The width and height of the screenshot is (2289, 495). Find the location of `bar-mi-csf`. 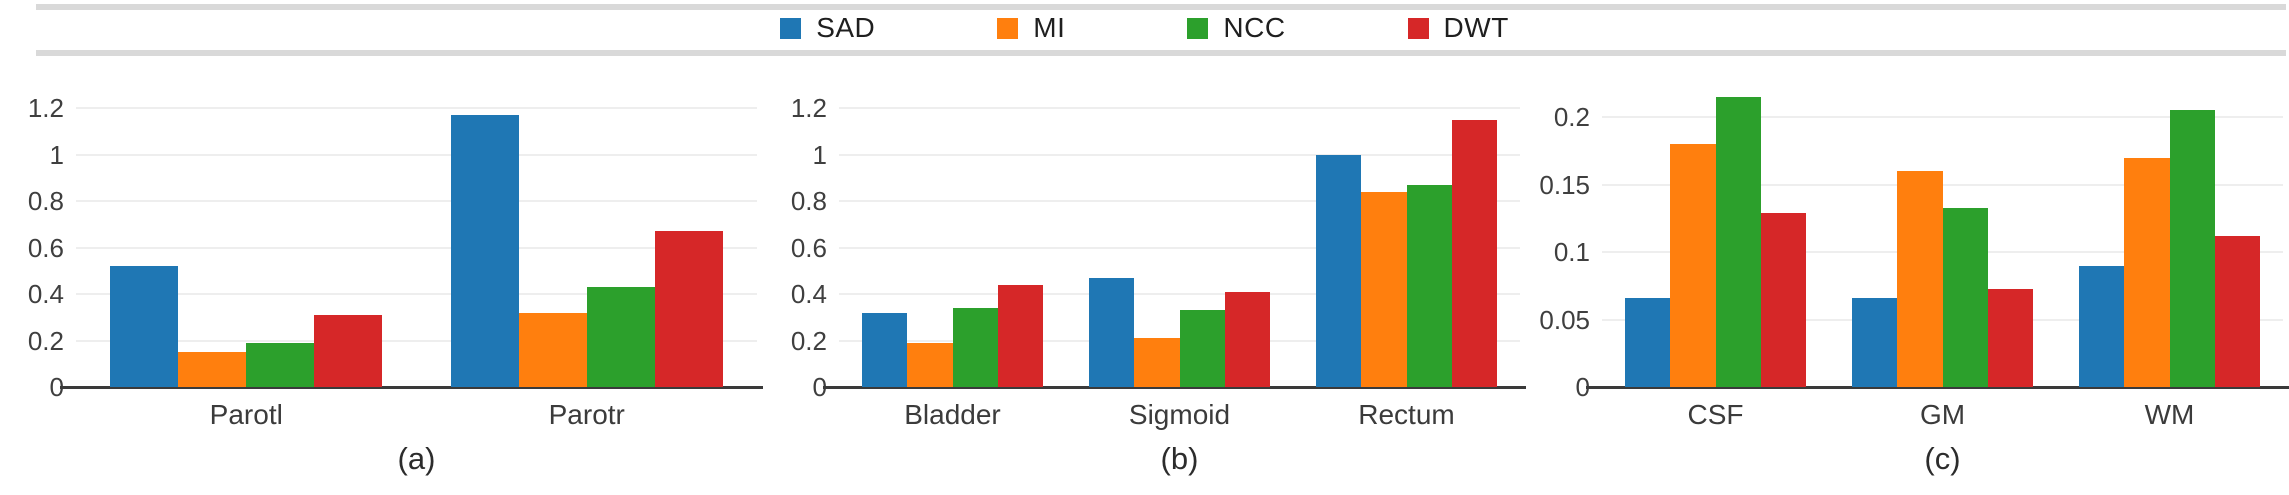

bar-mi-csf is located at coordinates (1693, 265).